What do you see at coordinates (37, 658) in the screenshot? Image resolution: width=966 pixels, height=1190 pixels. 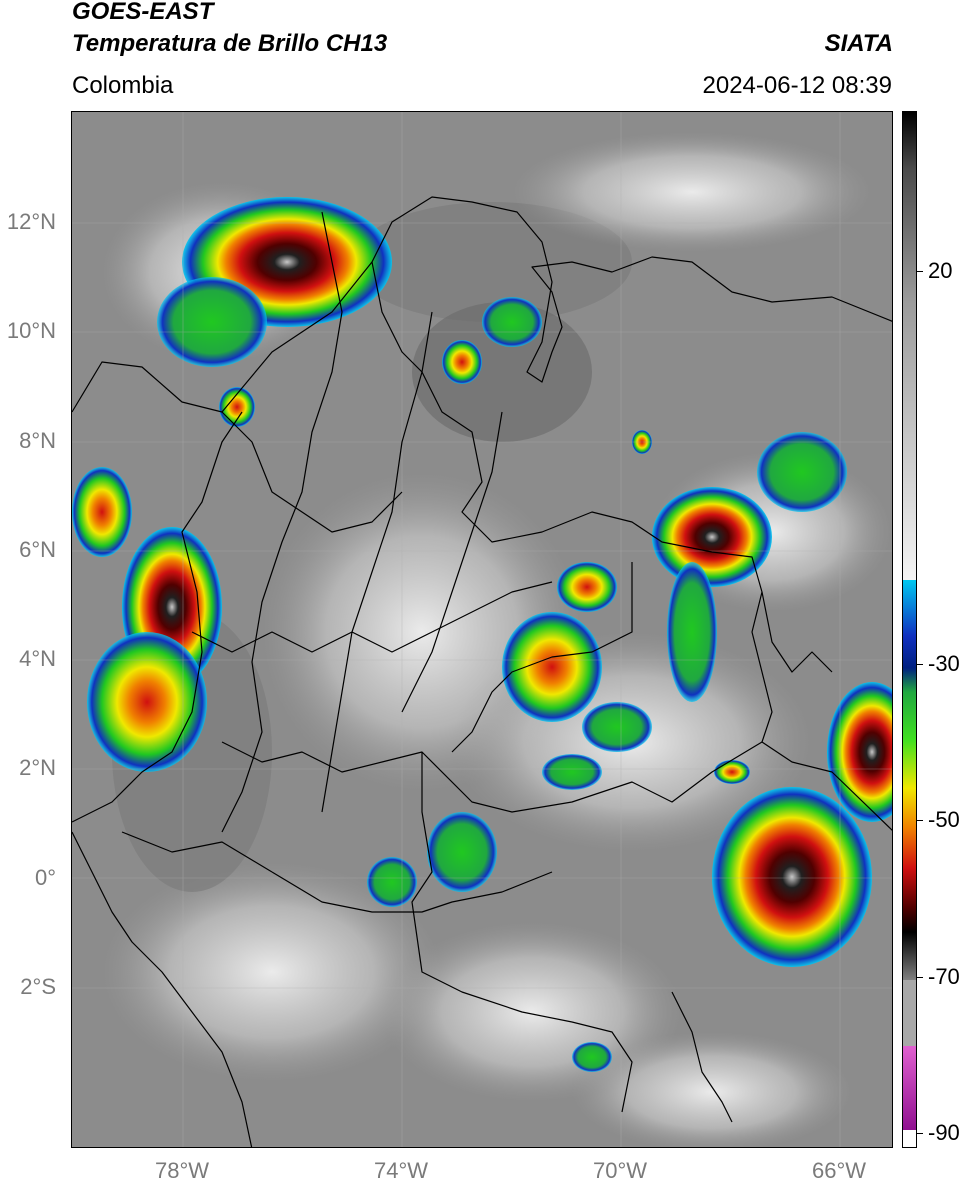 I see `lat-label-4n: 4°N` at bounding box center [37, 658].